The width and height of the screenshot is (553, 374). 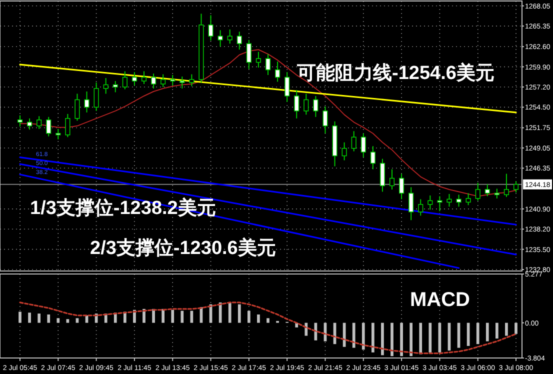 What do you see at coordinates (440, 300) in the screenshot?
I see `text: MACD` at bounding box center [440, 300].